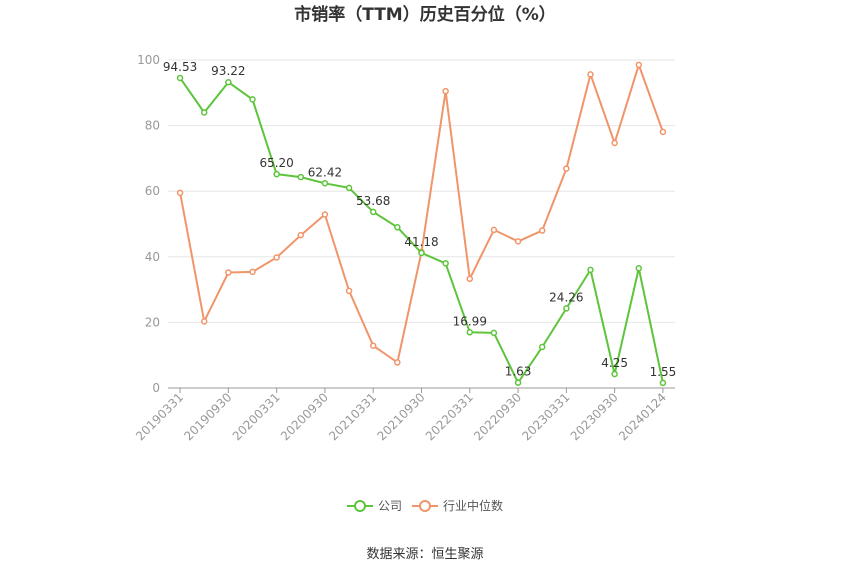  What do you see at coordinates (545, 416) in the screenshot?
I see `x-tick-label: 20230331` at bounding box center [545, 416].